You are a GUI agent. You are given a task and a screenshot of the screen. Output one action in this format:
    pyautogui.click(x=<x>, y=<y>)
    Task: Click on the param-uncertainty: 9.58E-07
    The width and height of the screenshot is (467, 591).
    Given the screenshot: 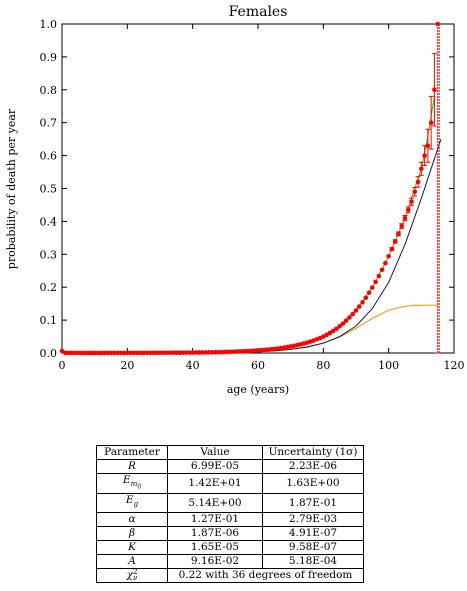 What is the action you would take?
    pyautogui.click(x=313, y=547)
    